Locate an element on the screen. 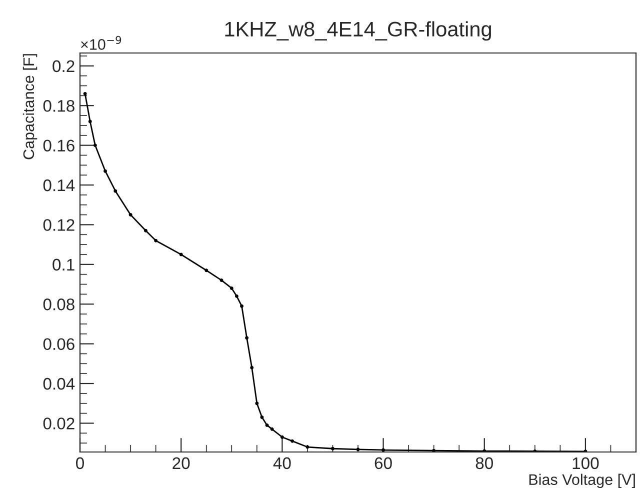 The image size is (644, 497). y-tick-label: 0.06 is located at coordinates (58, 344).